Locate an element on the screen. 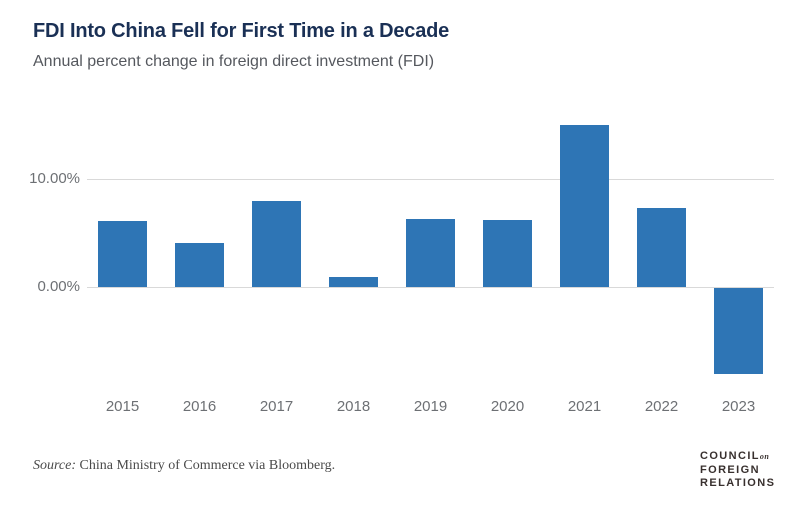 This screenshot has height=507, width=800. x-axis-label-2021: 2021 is located at coordinates (584, 406).